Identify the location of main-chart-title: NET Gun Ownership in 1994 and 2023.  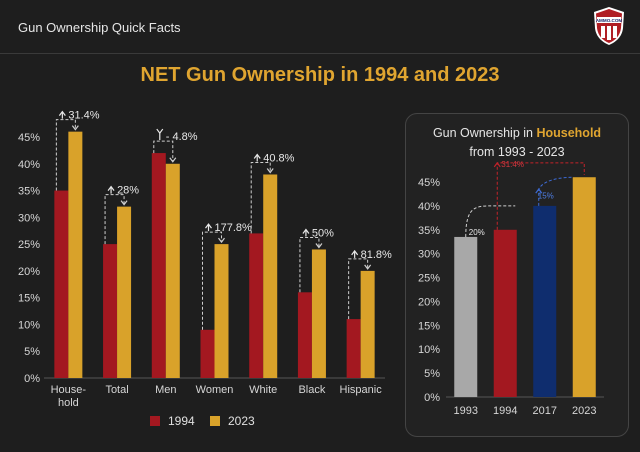
(320, 75).